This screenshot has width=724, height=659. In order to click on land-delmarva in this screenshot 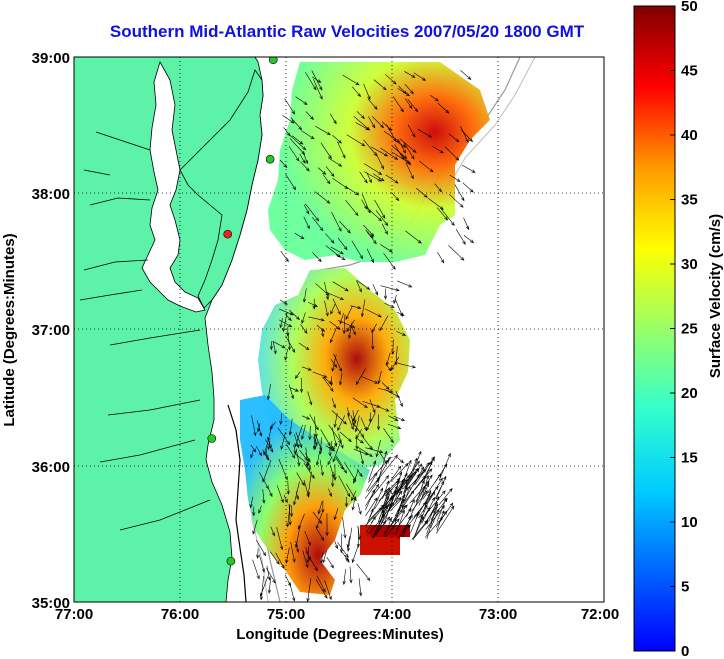, I will do `click(221, 189)`.